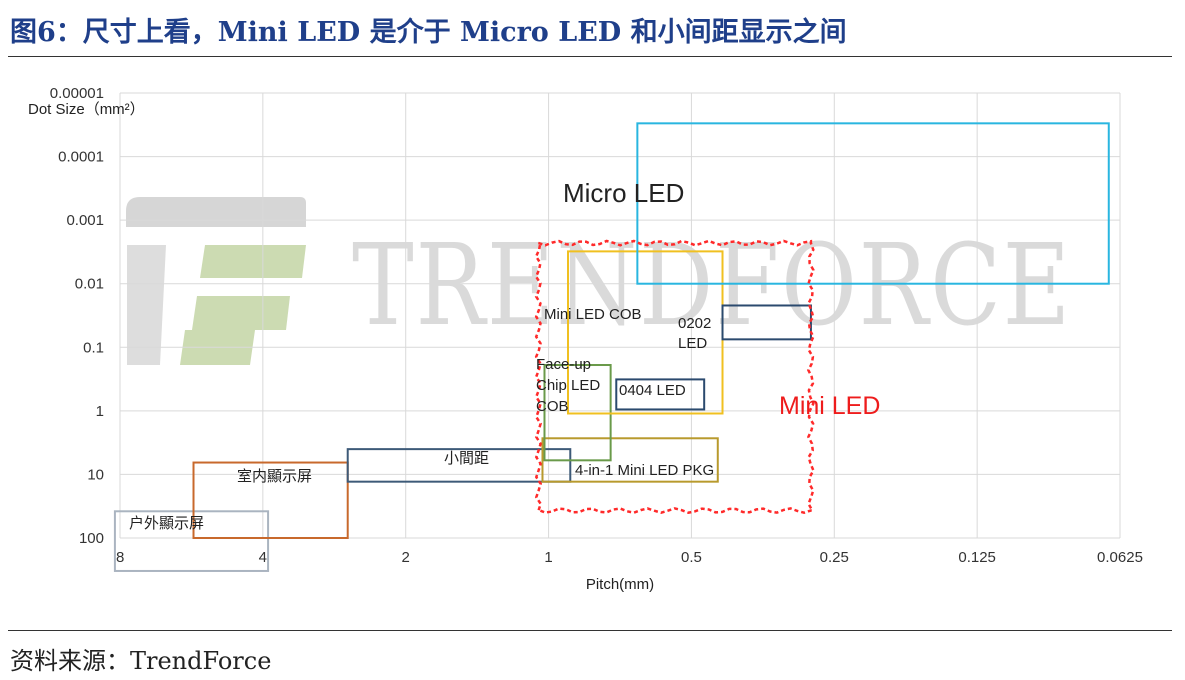 This screenshot has width=1185, height=680. I want to click on x-tick-label: 0.125, so click(977, 557).